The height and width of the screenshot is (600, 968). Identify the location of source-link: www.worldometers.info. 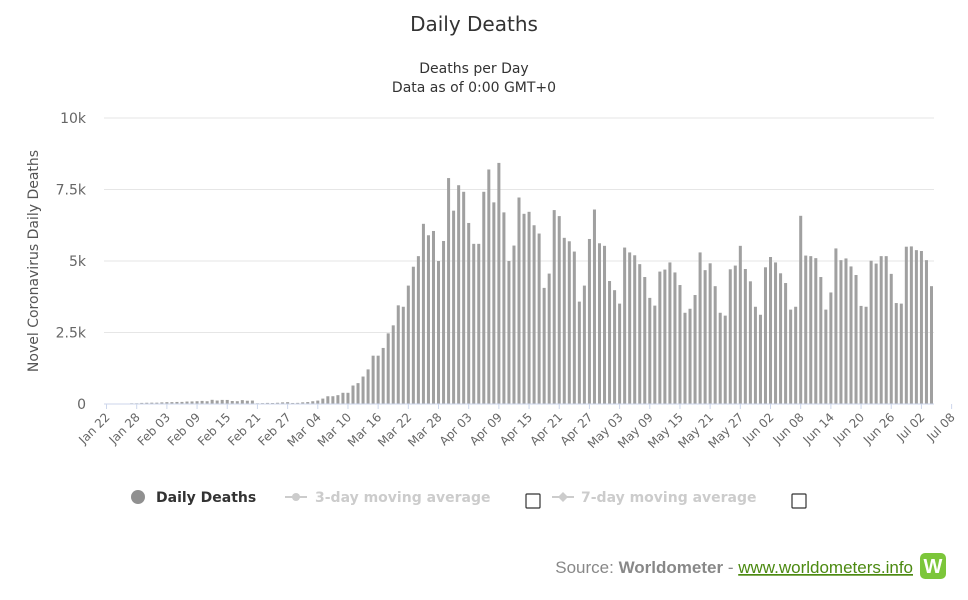
(825, 567).